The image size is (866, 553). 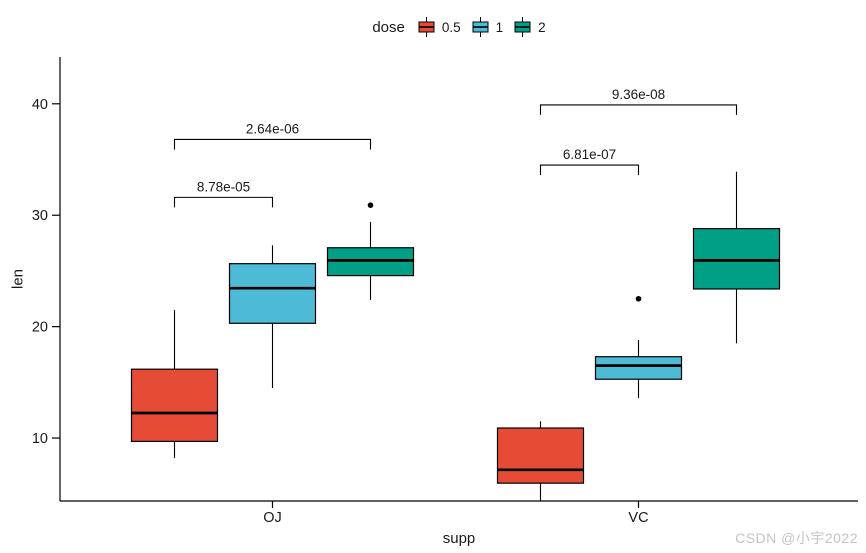 What do you see at coordinates (499, 27) in the screenshot?
I see `legend-label: 1` at bounding box center [499, 27].